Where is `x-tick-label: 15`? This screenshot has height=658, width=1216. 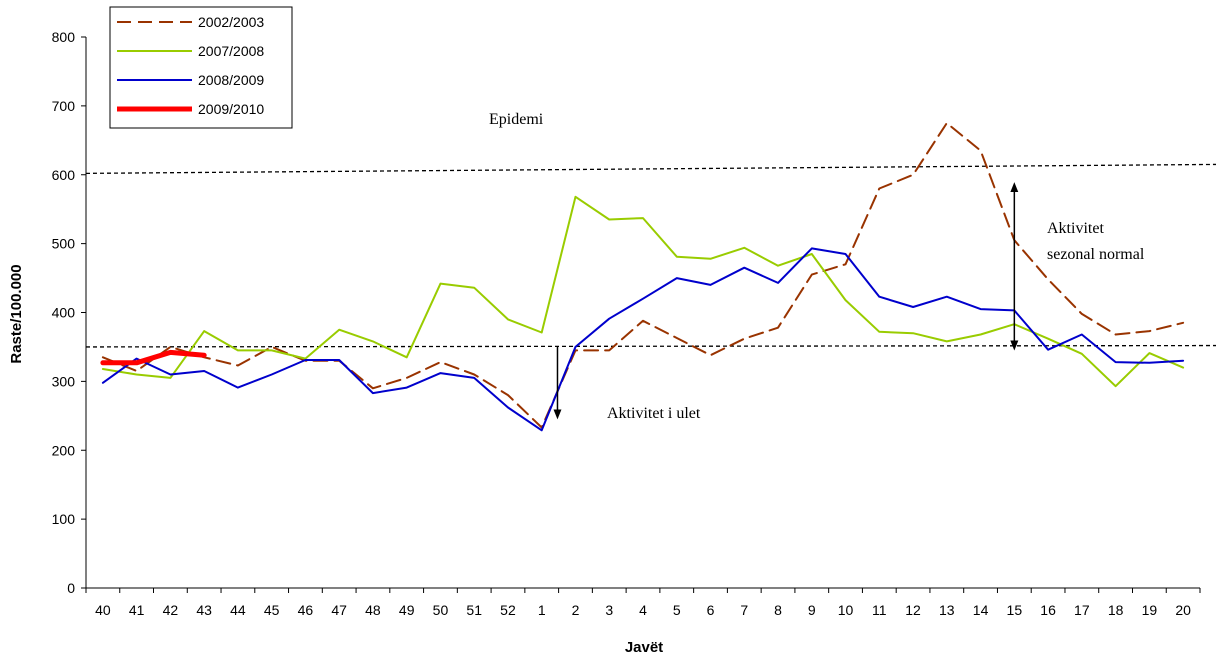
x-tick-label: 15 is located at coordinates (1015, 610).